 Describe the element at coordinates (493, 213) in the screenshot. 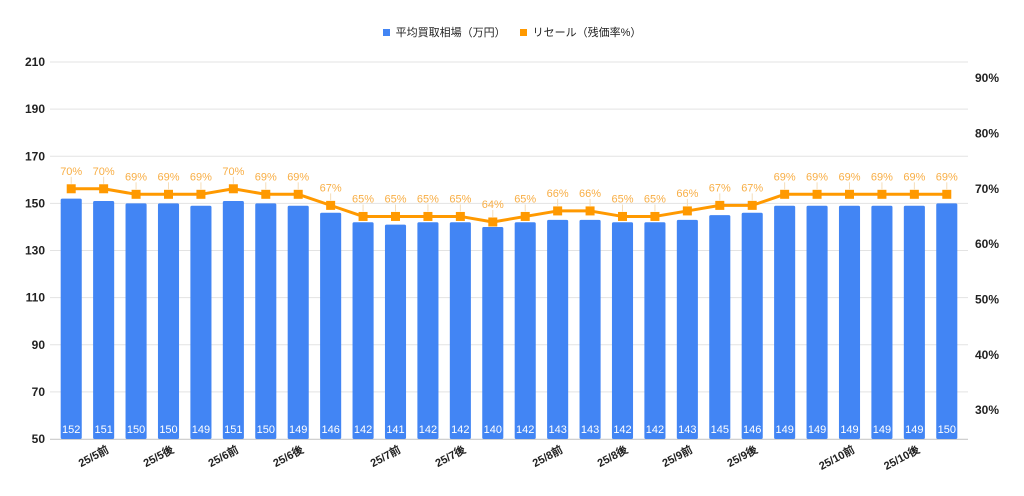

I see `line-point: 64%` at that location.